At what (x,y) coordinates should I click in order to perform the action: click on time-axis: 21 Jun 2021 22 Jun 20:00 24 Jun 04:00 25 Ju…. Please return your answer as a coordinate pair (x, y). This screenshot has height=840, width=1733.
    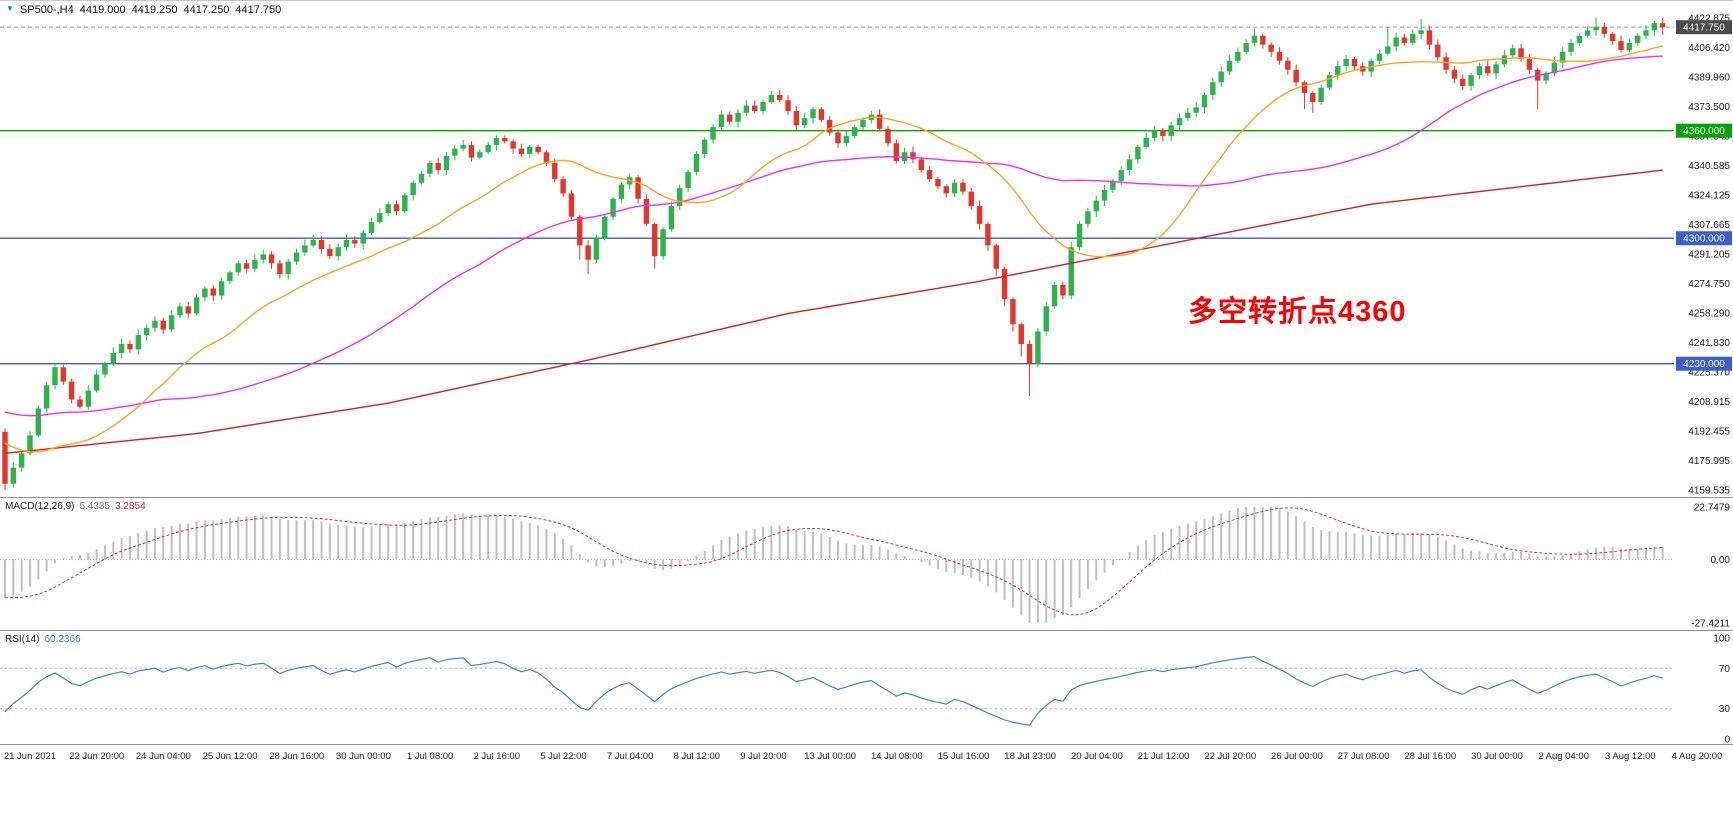
    Looking at the image, I should click on (866, 758).